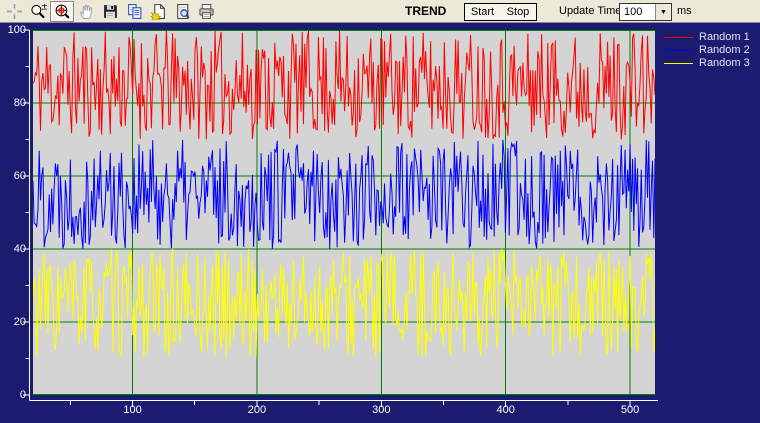 This screenshot has width=760, height=423. What do you see at coordinates (19, 176) in the screenshot?
I see `y-tick-label: 60` at bounding box center [19, 176].